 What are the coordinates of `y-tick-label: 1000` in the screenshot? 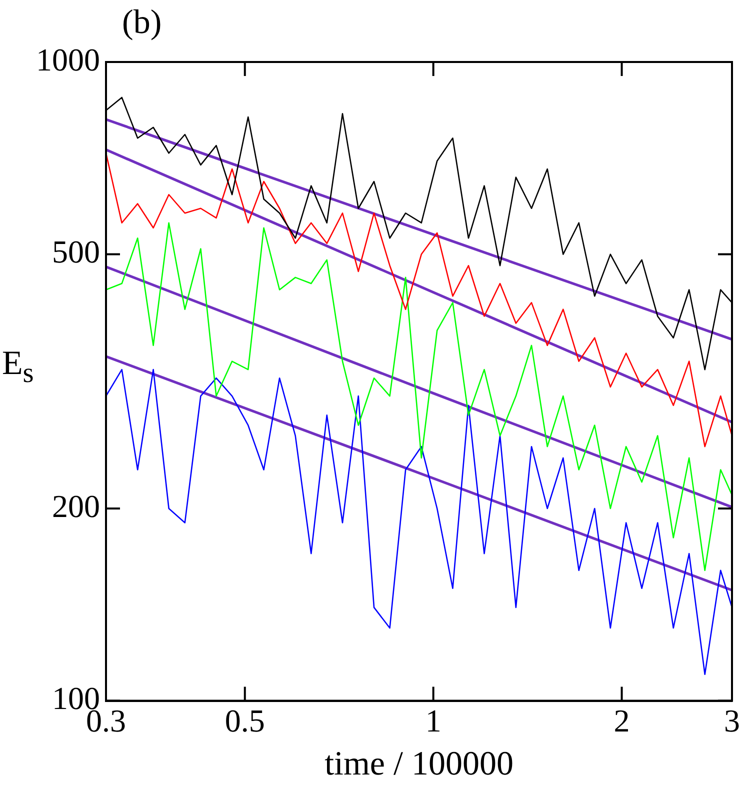 It's located at (68, 59).